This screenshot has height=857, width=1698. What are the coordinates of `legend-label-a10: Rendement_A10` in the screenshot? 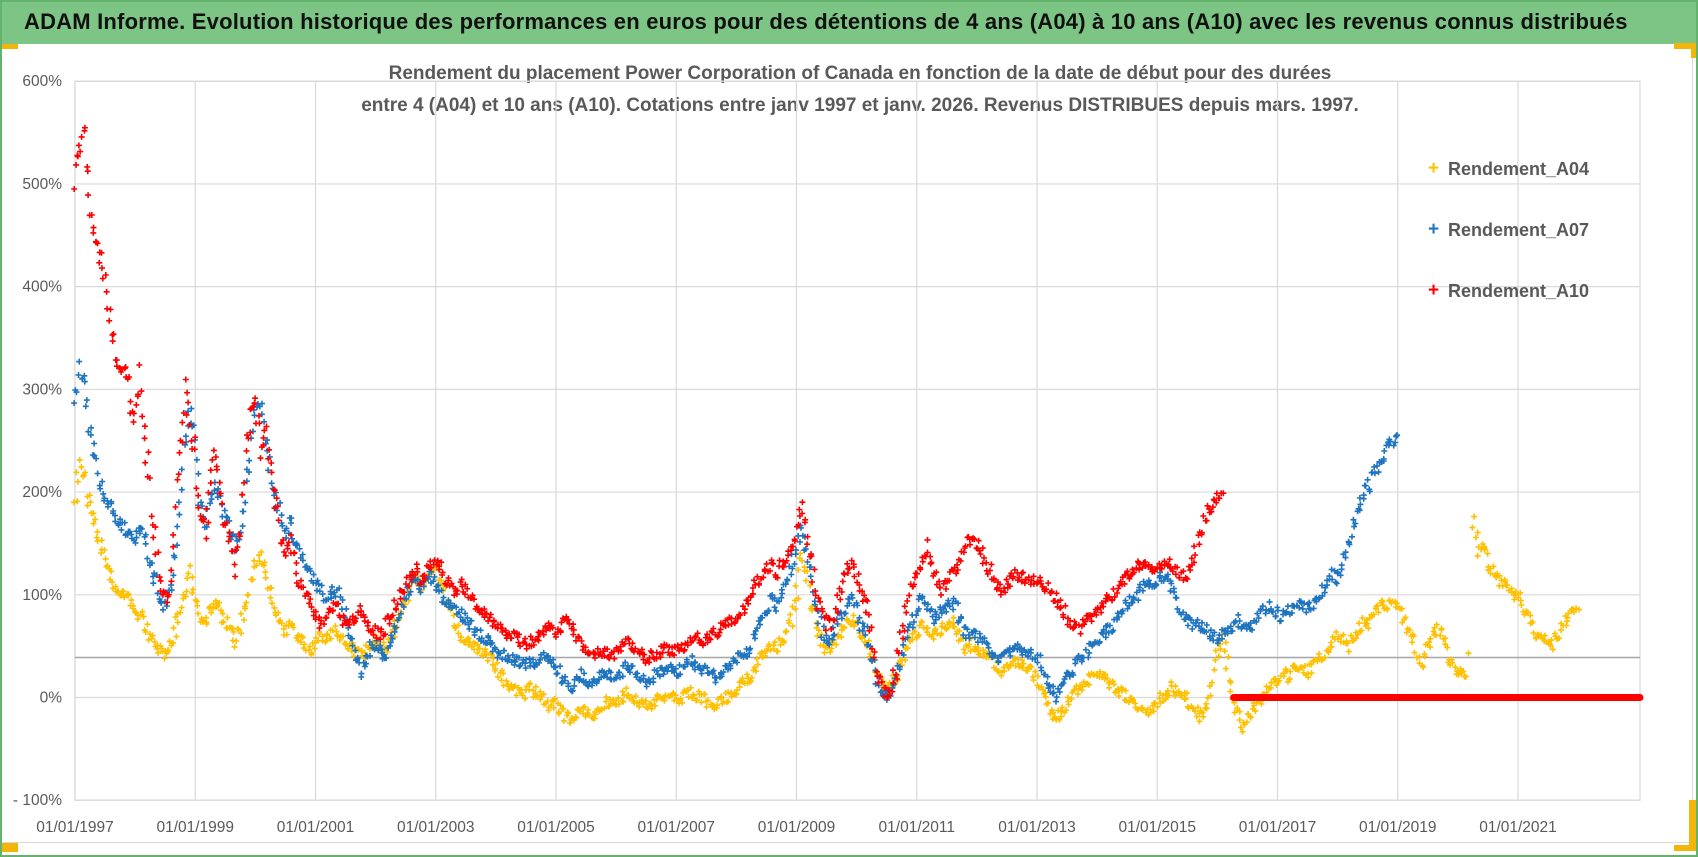 It's located at (1519, 290).